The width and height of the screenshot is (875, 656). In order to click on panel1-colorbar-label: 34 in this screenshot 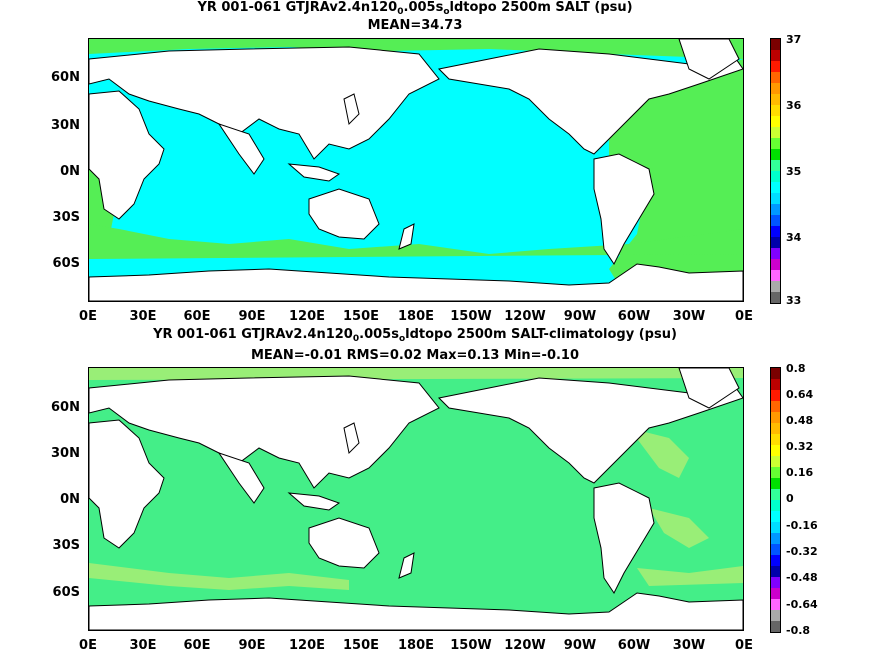, I will do `click(794, 237)`.